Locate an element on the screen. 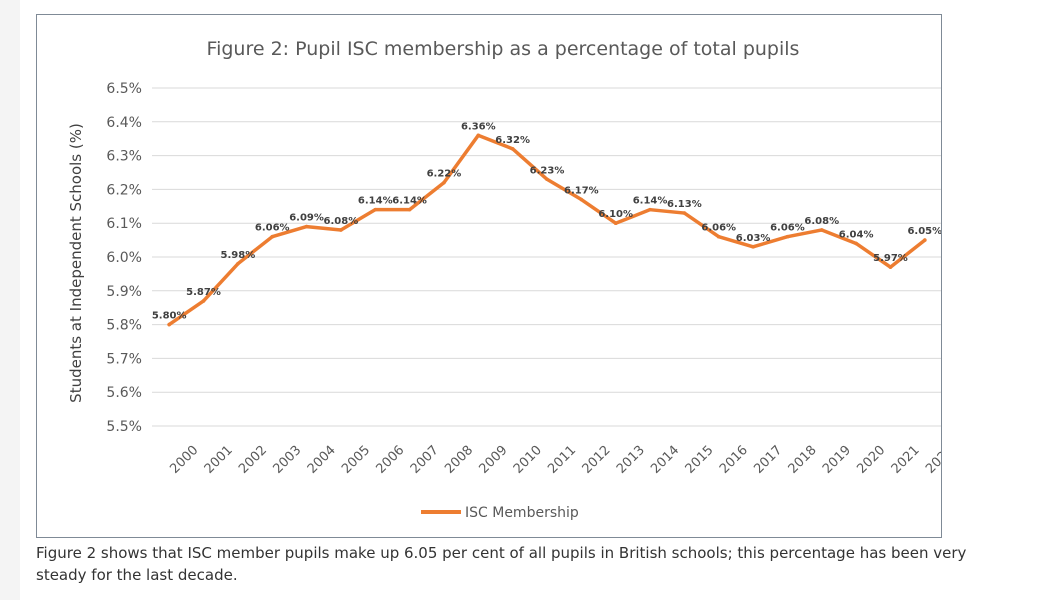 This screenshot has width=1043, height=600. data-label: 5.80% is located at coordinates (169, 316).